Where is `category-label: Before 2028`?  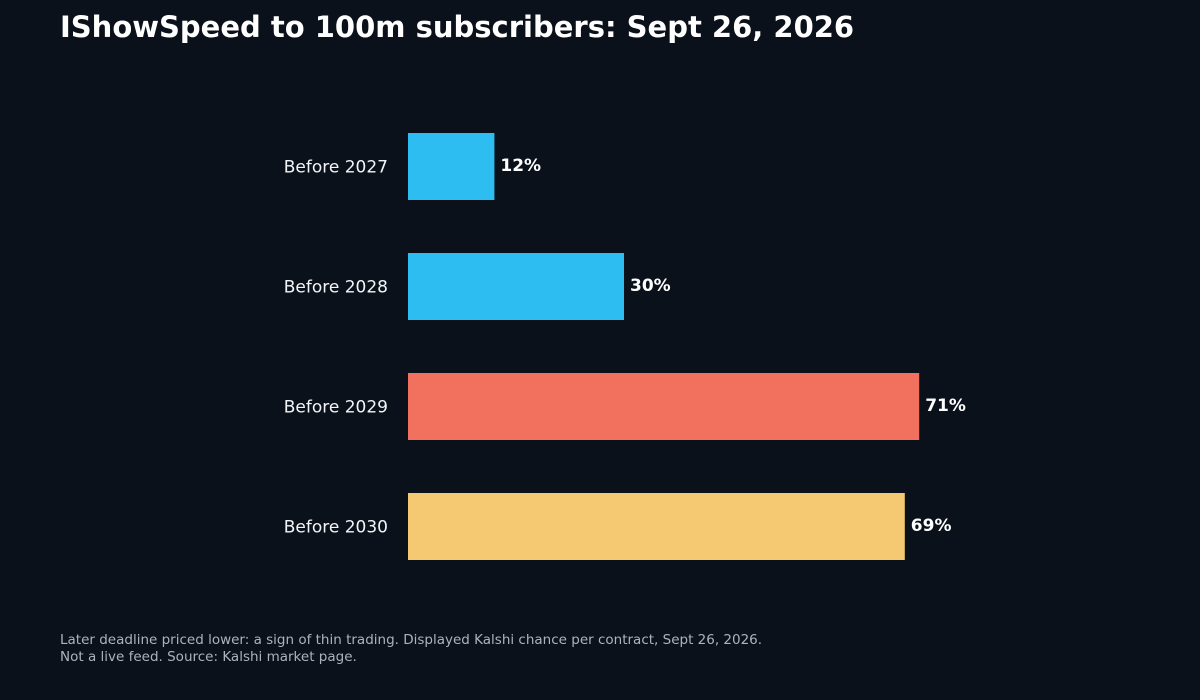
category-label: Before 2028 is located at coordinates (336, 288).